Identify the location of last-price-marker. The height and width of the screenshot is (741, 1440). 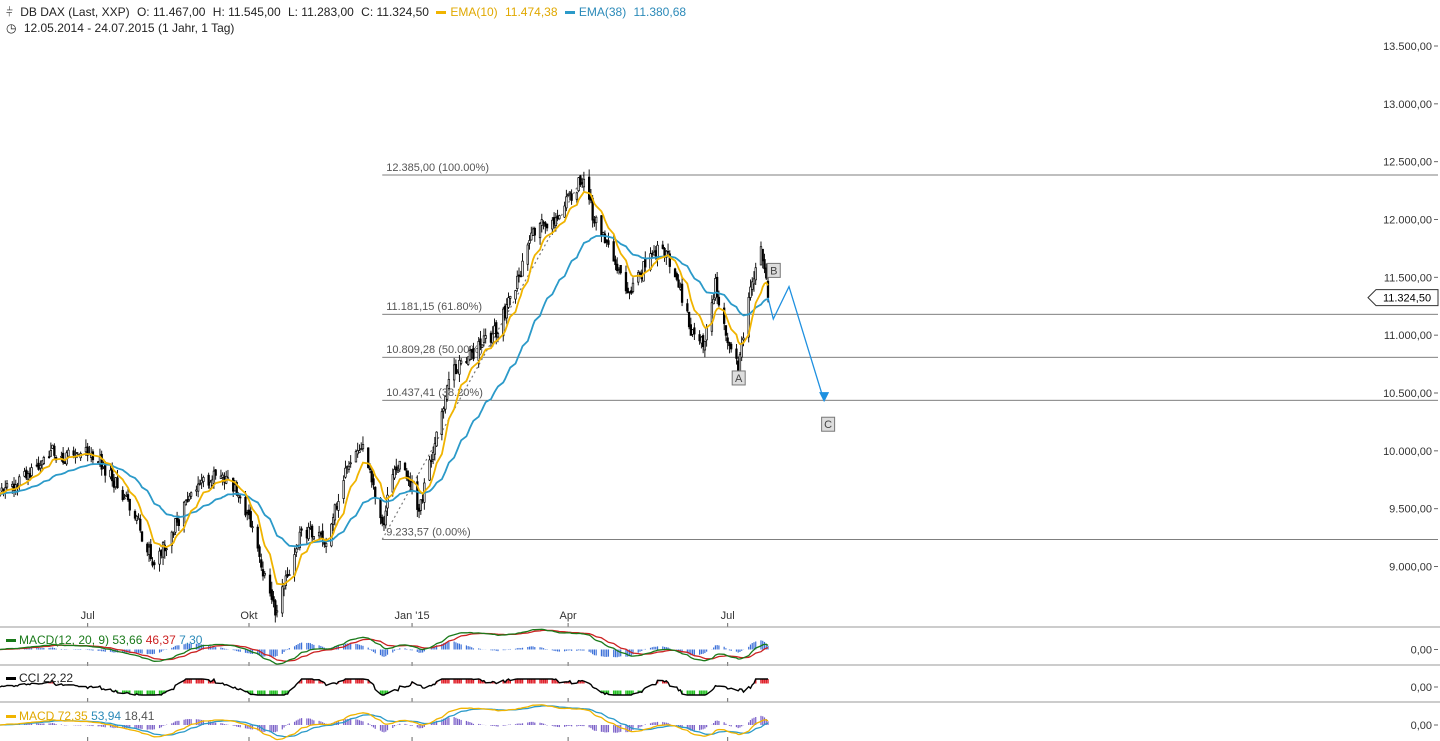
(1403, 298).